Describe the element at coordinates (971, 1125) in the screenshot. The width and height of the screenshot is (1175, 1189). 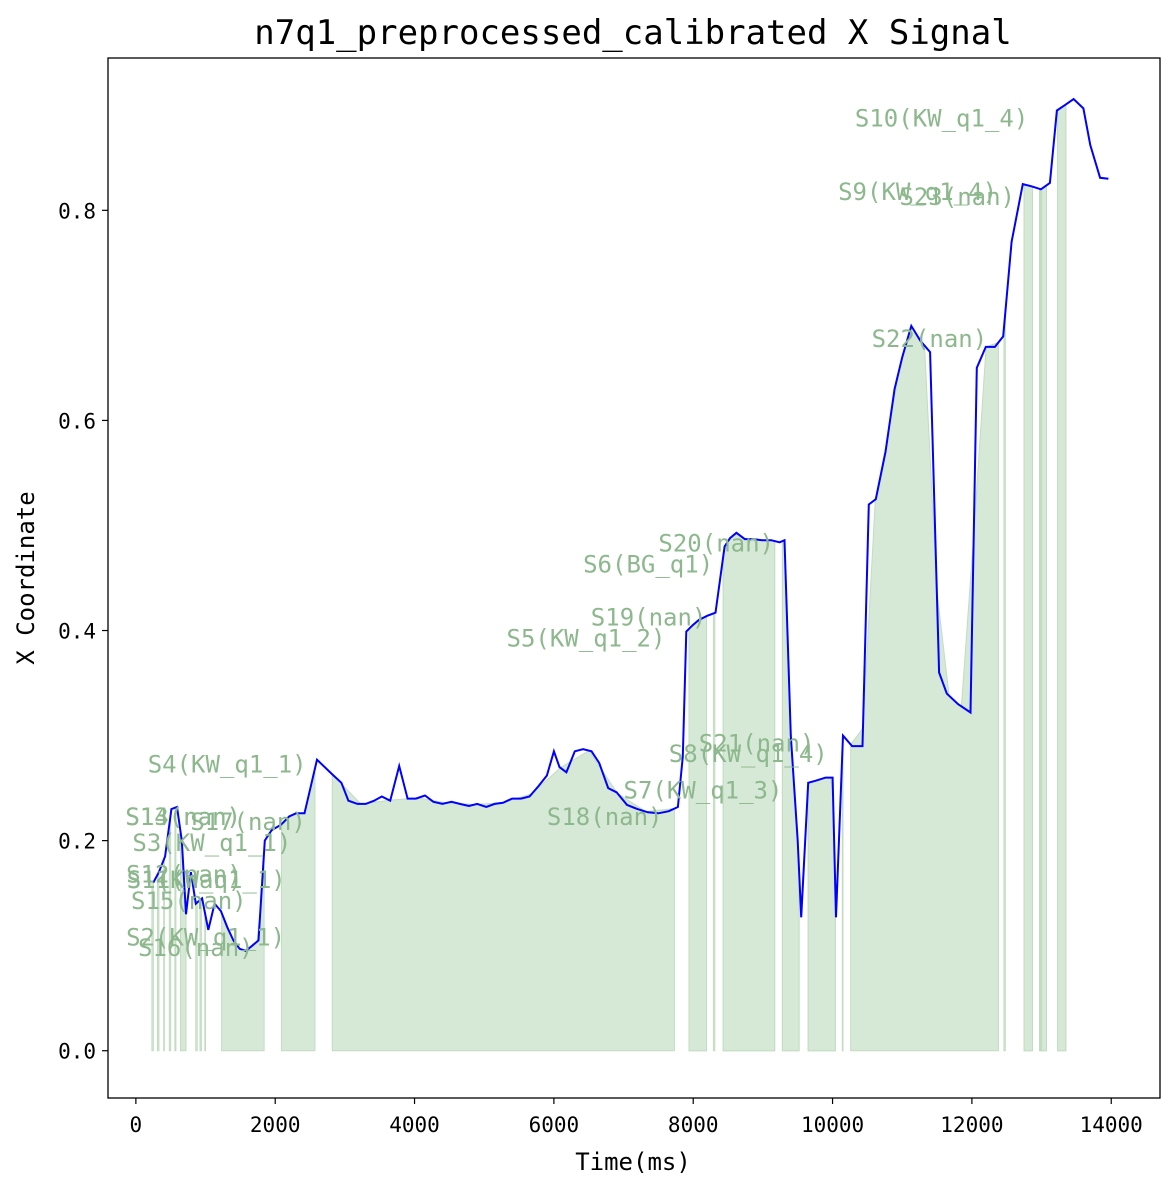
I see `x-tick-label: 12000` at that location.